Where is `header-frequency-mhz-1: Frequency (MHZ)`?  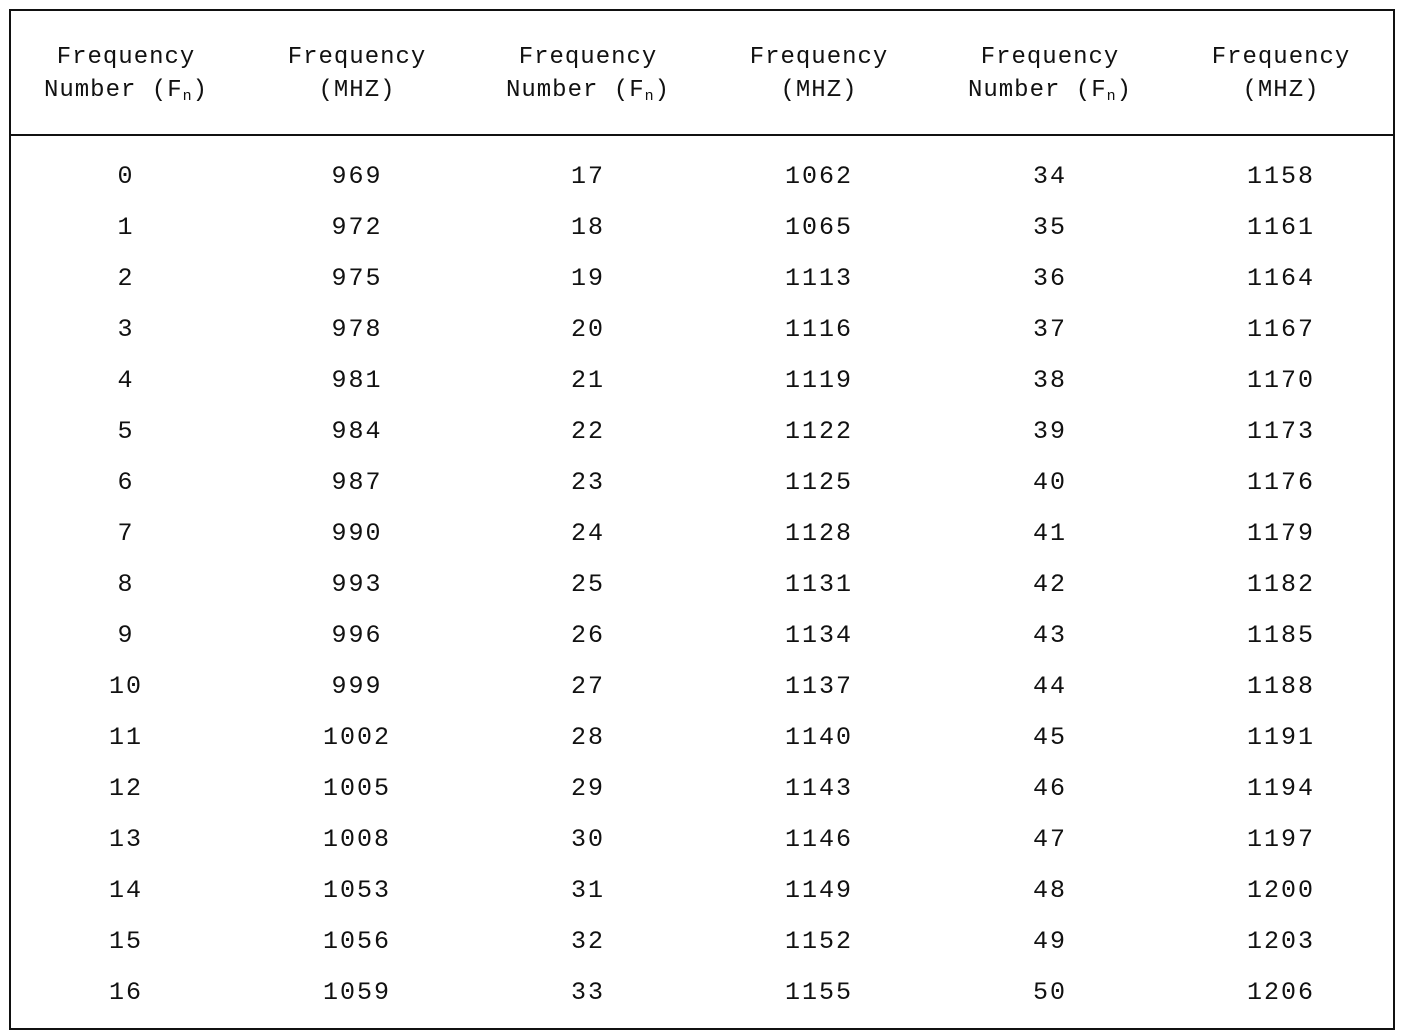
header-frequency-mhz-1: Frequency (MHZ) is located at coordinates (357, 74).